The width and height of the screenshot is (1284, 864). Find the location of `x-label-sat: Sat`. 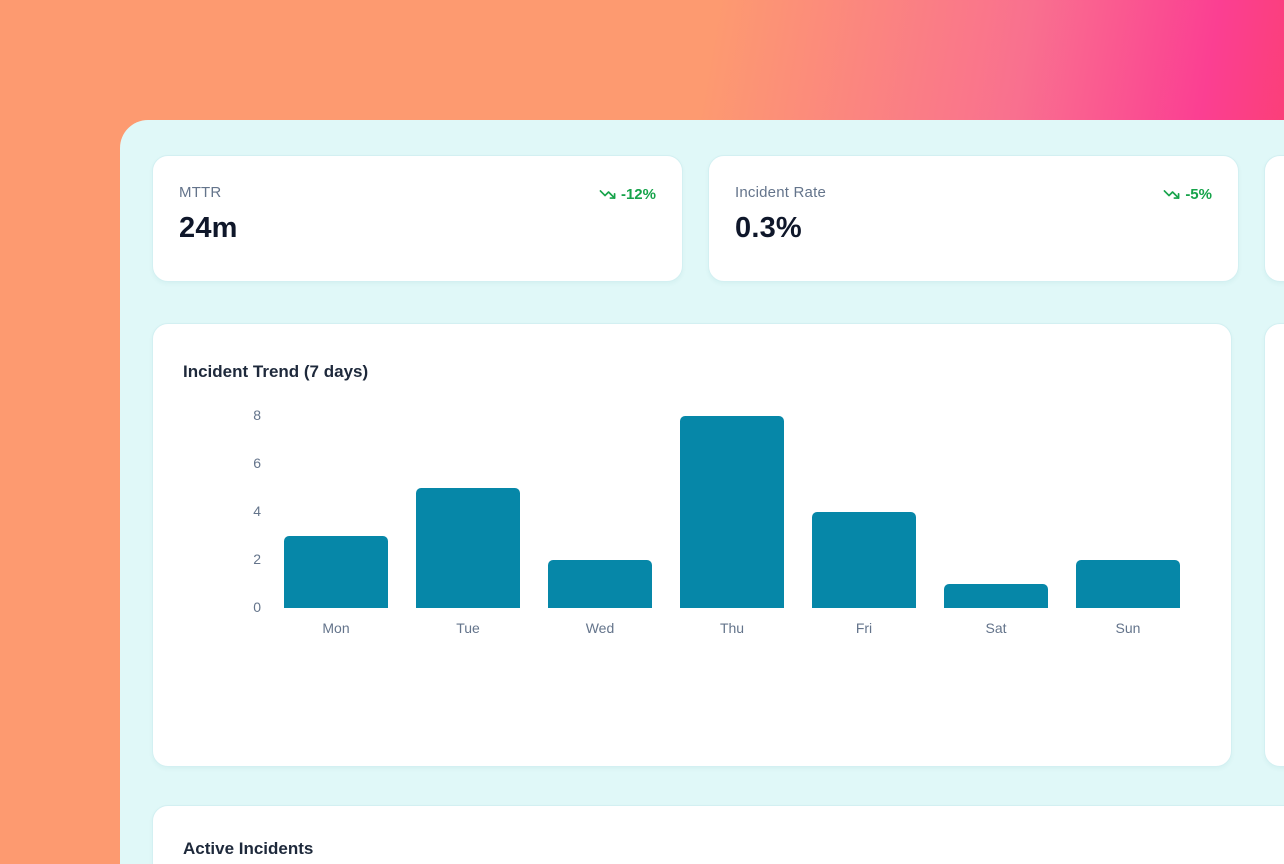

x-label-sat: Sat is located at coordinates (996, 628).